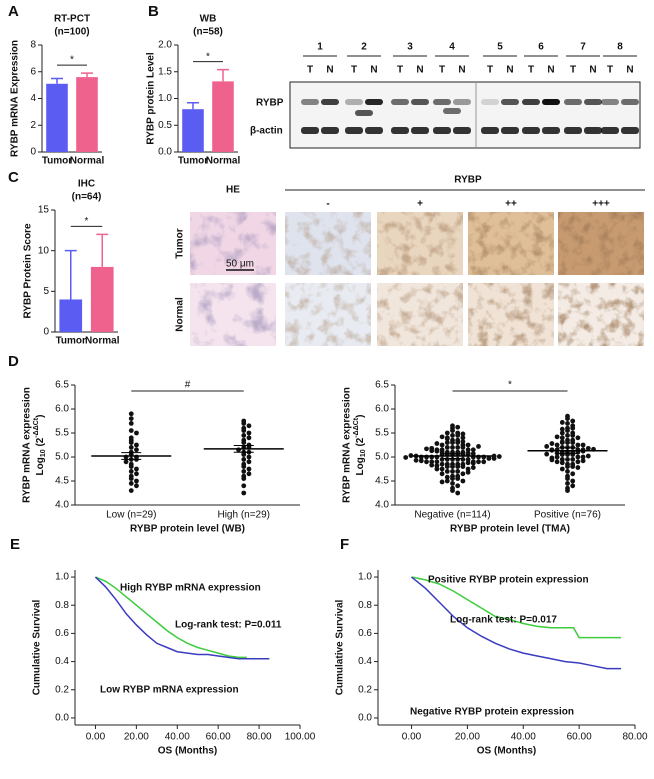 This screenshot has width=654, height=779. Describe the element at coordinates (71, 32) in the screenshot. I see `chart-subtitle: (n=100)` at that location.